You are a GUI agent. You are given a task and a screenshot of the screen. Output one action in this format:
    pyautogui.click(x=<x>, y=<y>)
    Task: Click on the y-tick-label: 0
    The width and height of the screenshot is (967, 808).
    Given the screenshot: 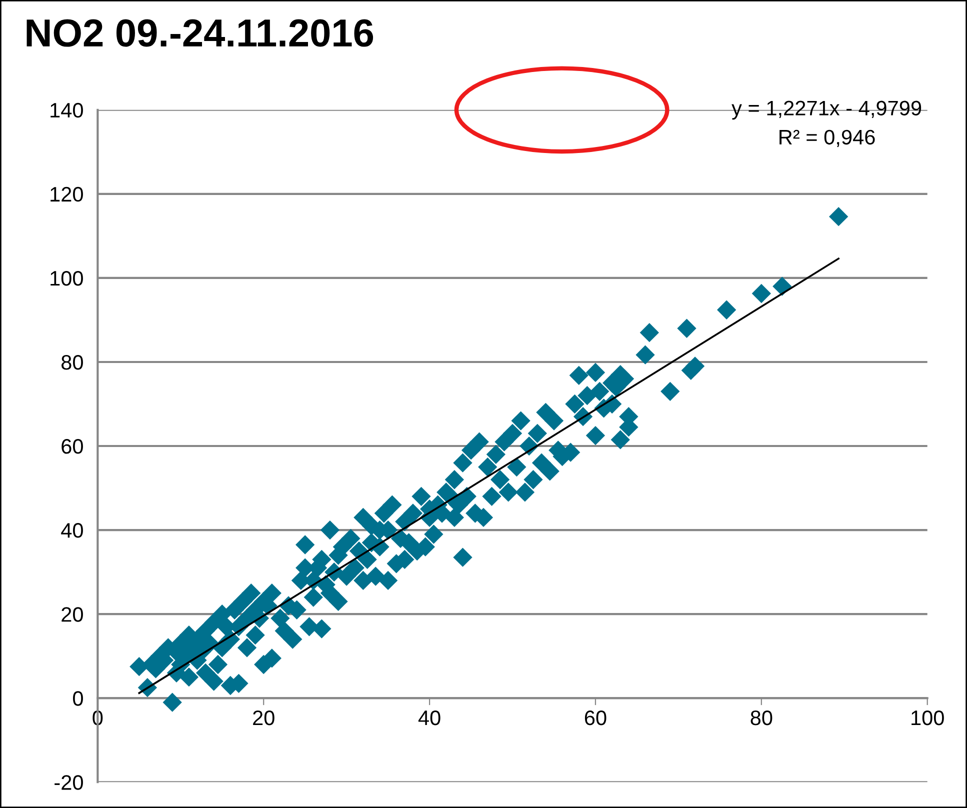 What is the action you would take?
    pyautogui.click(x=78, y=698)
    